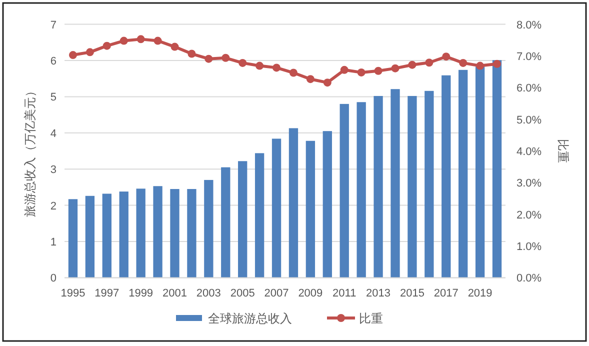  Describe the element at coordinates (378, 294) in the screenshot. I see `x-tick-label: 2013` at that location.